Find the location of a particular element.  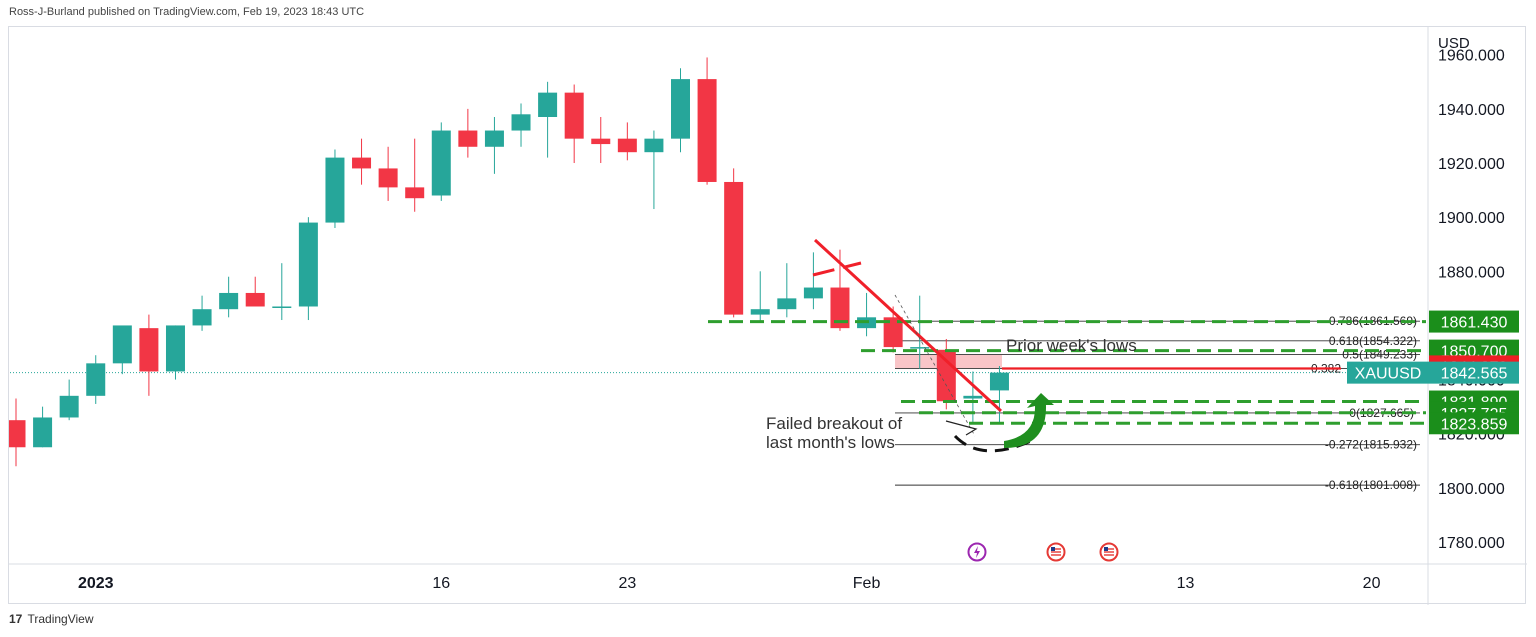

time-tick-label: 20 is located at coordinates (1372, 583).